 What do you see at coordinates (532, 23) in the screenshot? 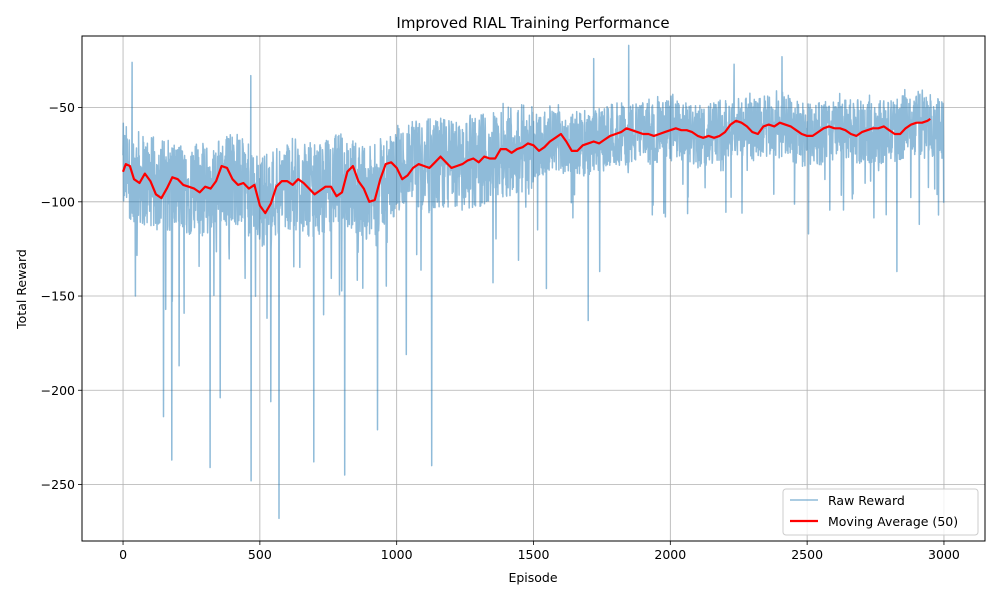
I see `chart-title: Improved RIAL Training Performance` at bounding box center [532, 23].